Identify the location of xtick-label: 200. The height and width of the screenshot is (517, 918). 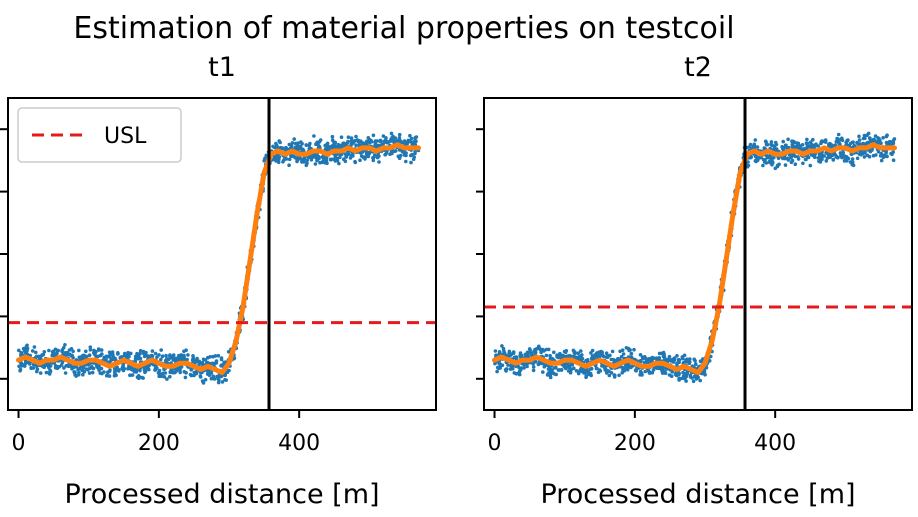
(635, 443).